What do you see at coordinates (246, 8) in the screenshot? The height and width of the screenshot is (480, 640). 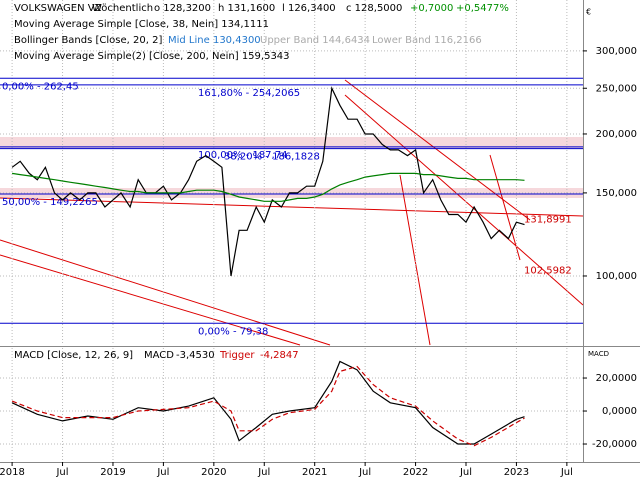 I see `ohlc: h 131,1600` at bounding box center [246, 8].